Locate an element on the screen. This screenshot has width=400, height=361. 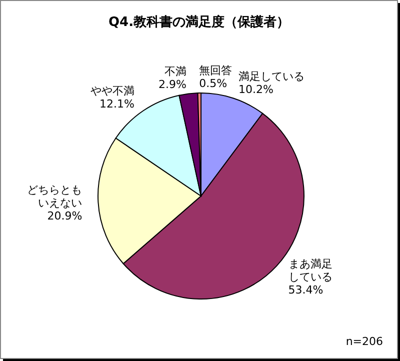
data-label: 53.4% is located at coordinates (306, 289).